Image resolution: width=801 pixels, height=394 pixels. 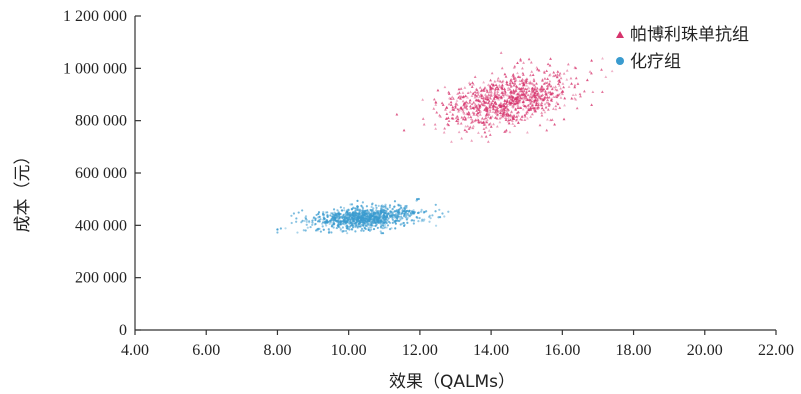 I want to click on series-pembrolizumab, so click(x=504, y=97).